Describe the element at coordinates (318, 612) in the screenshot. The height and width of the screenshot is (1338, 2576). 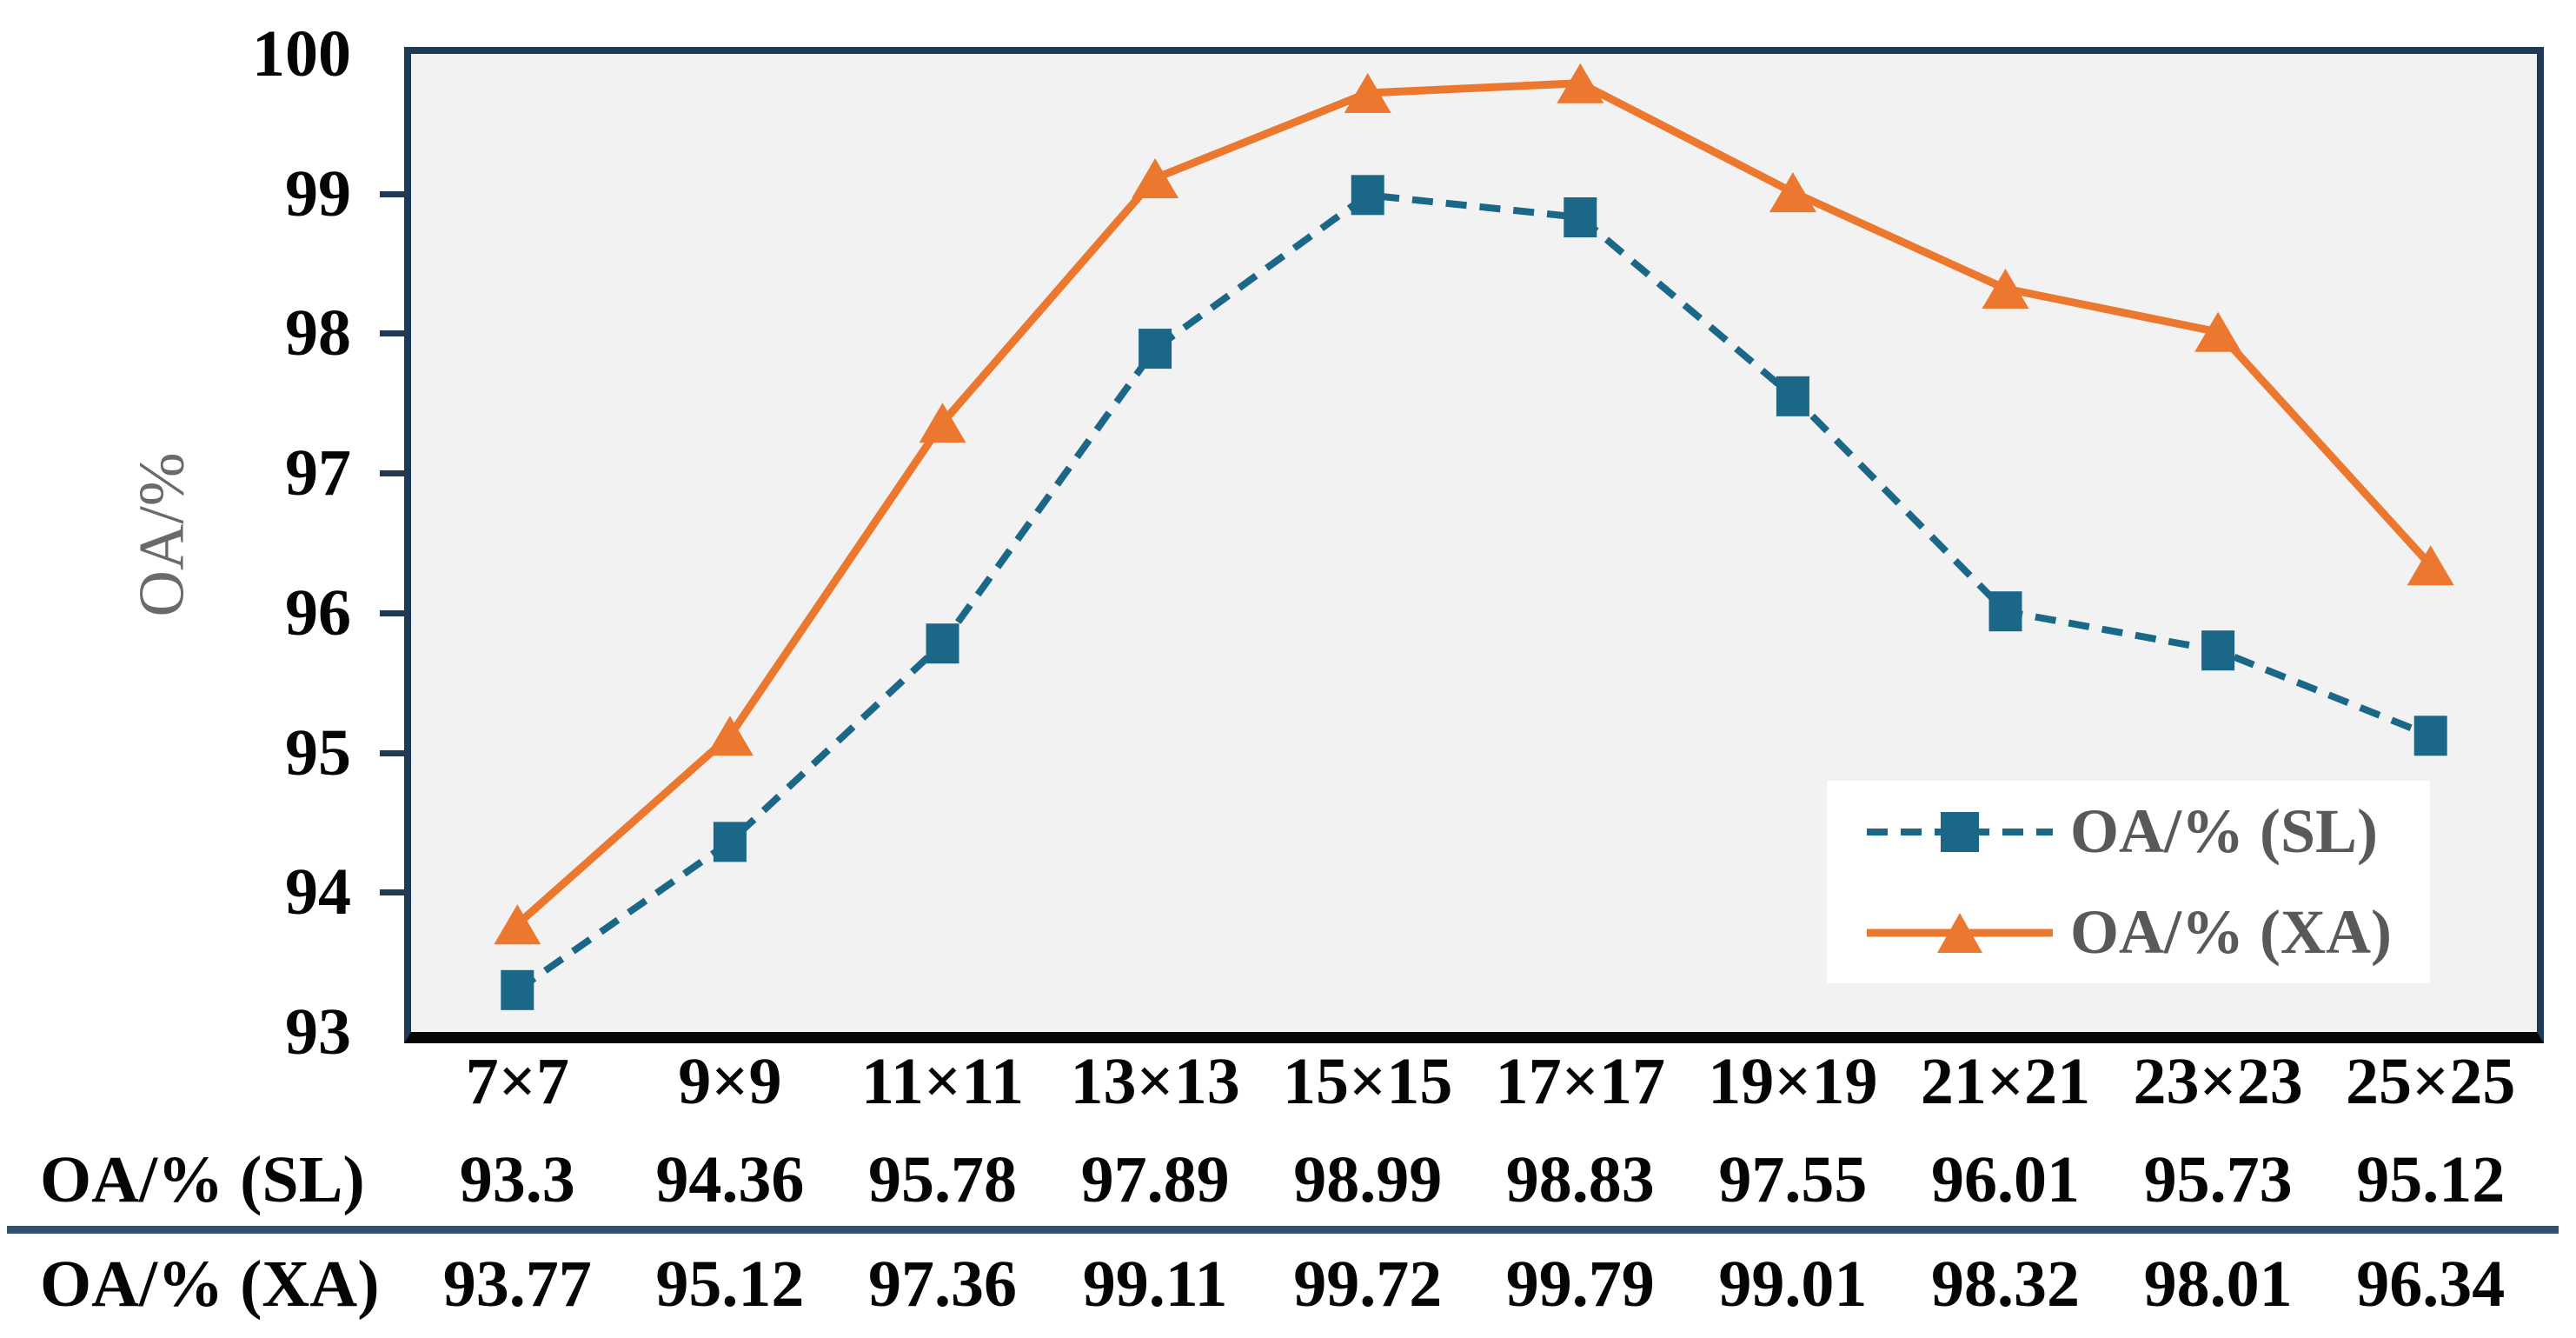
I see `y-tick-label: 96` at that location.